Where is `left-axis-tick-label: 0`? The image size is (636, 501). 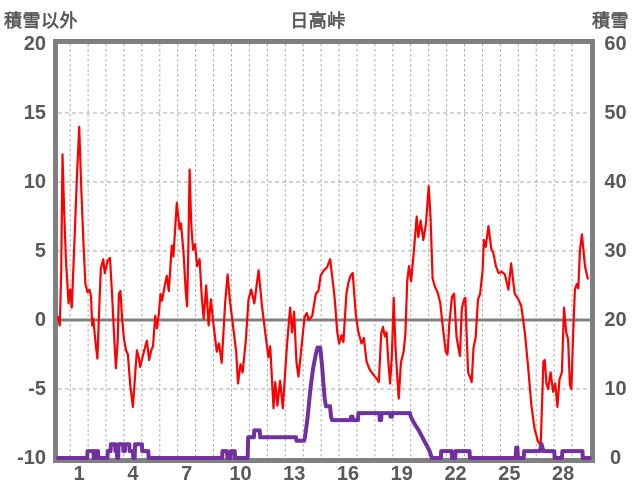 left-axis-tick-label: 0 is located at coordinates (40, 320).